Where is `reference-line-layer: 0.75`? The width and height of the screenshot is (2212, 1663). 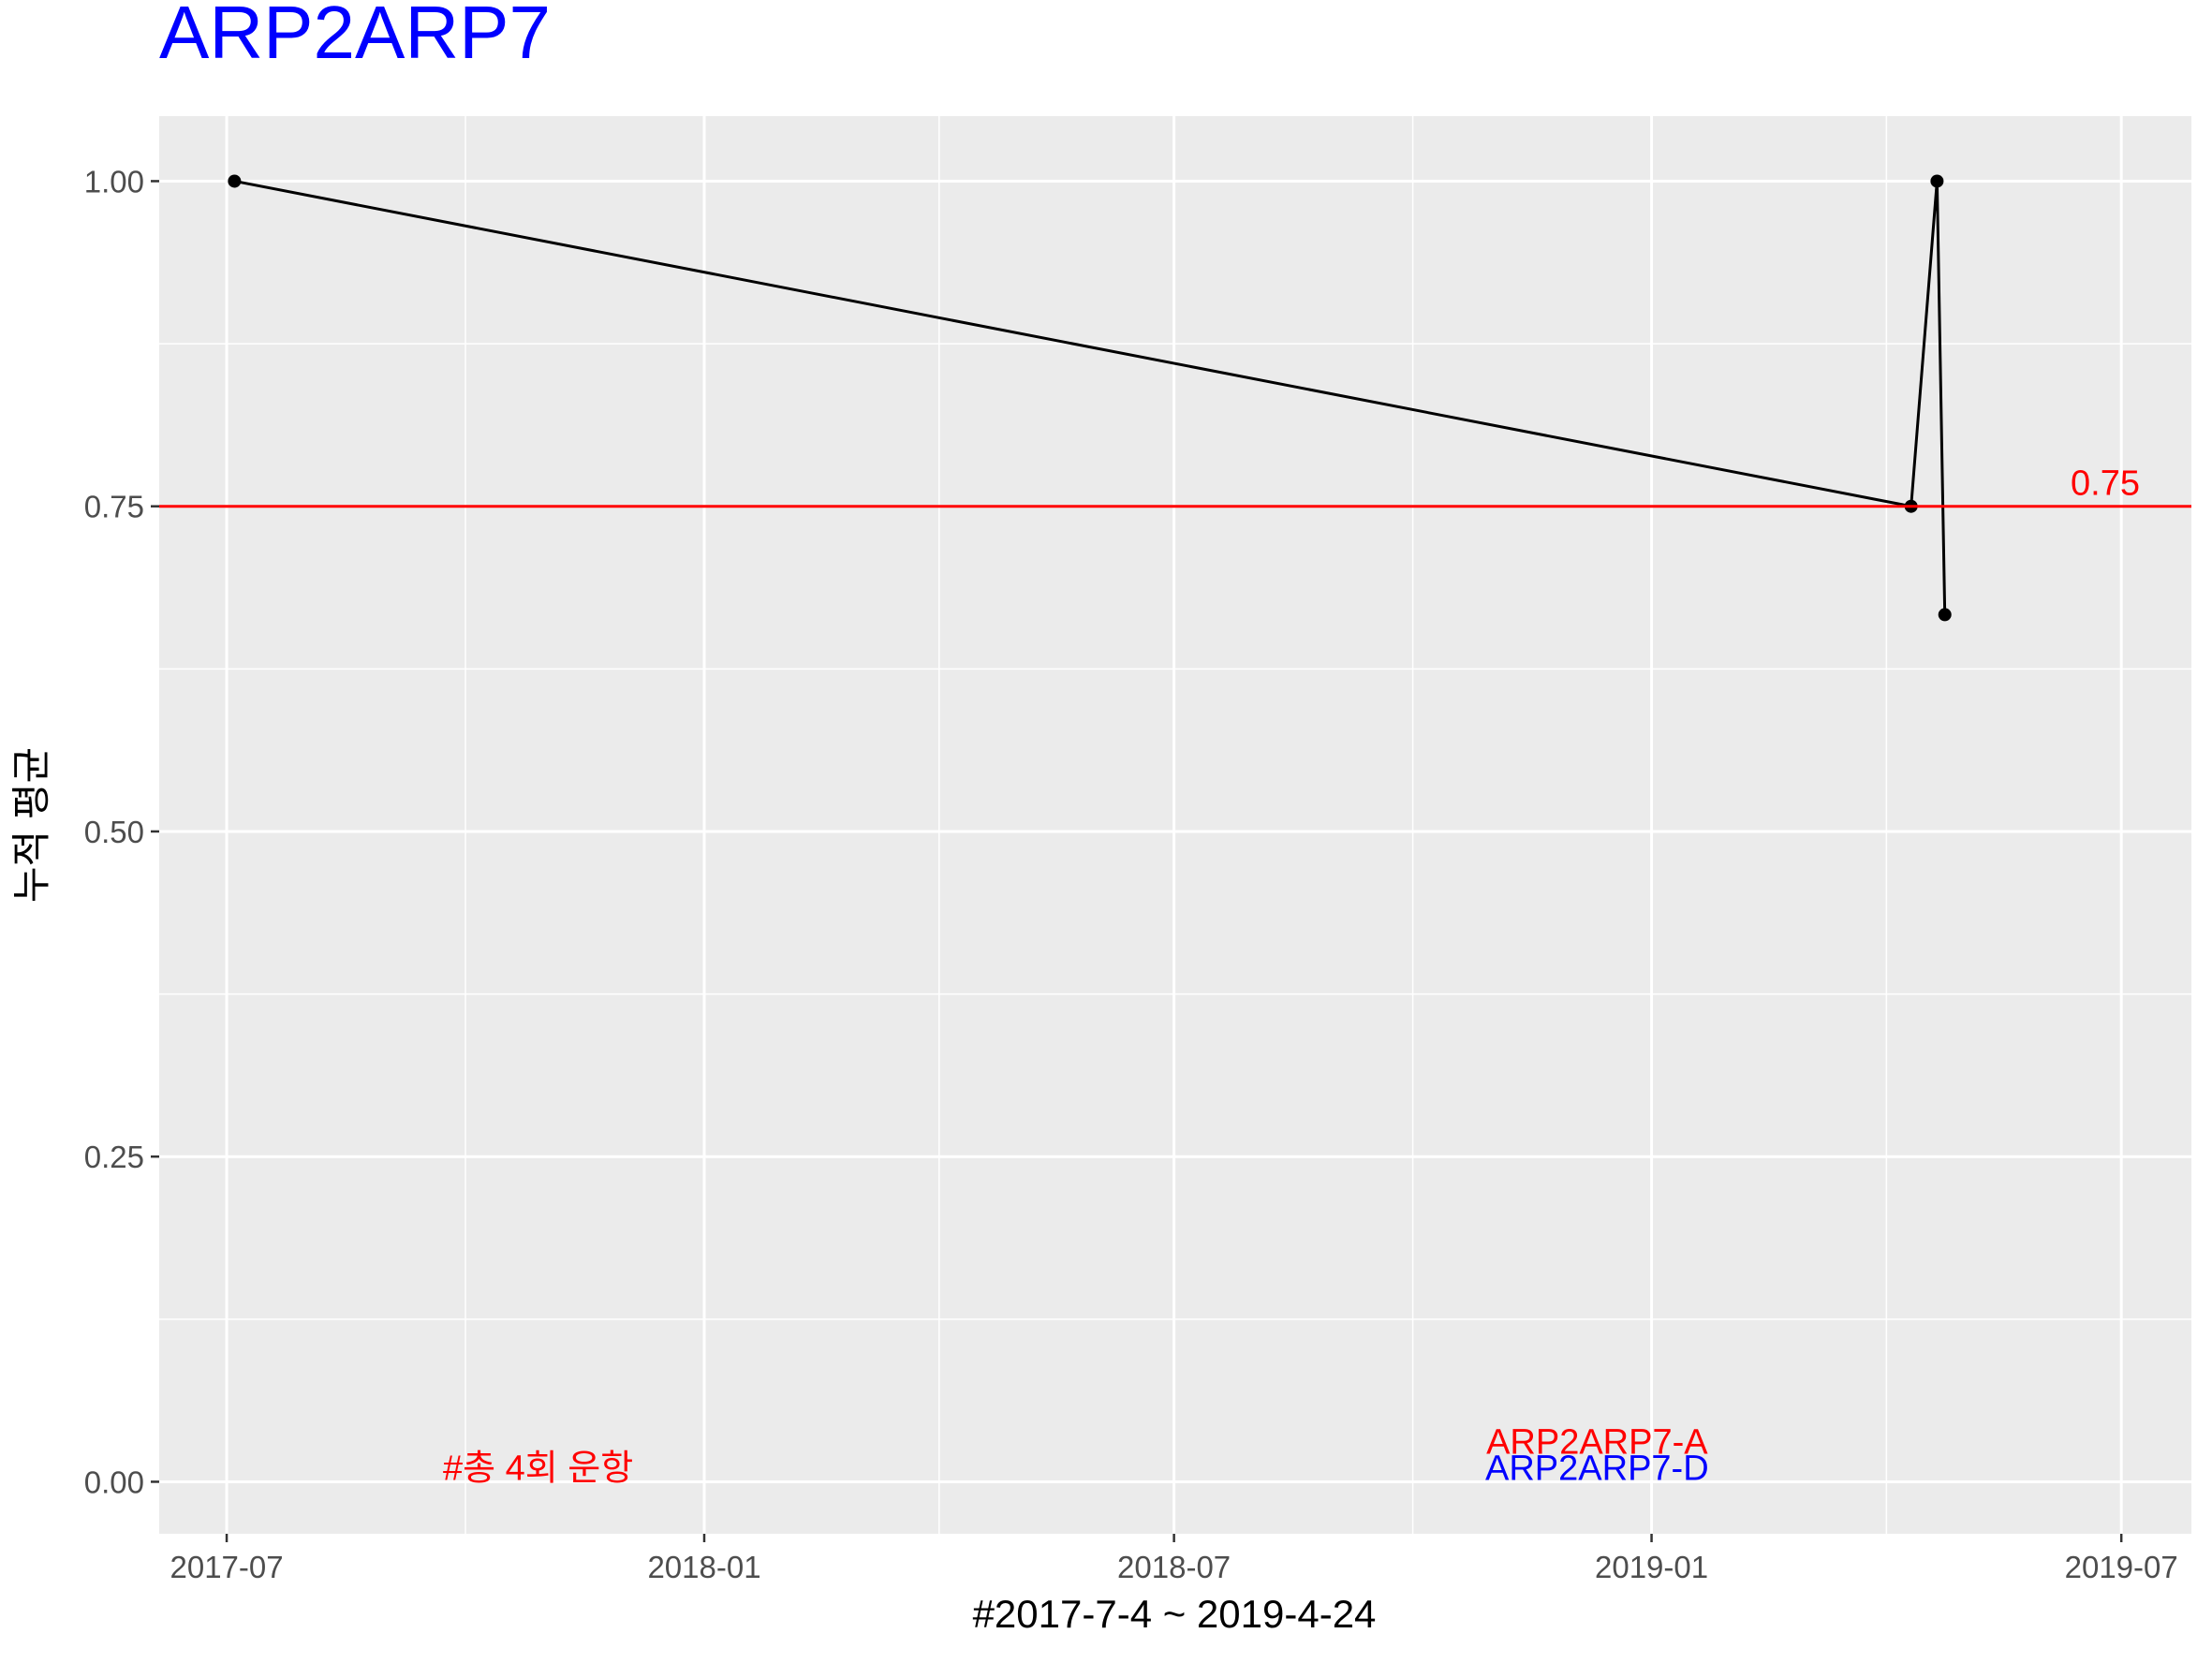
reference-line-layer: 0.75 is located at coordinates (1175, 486).